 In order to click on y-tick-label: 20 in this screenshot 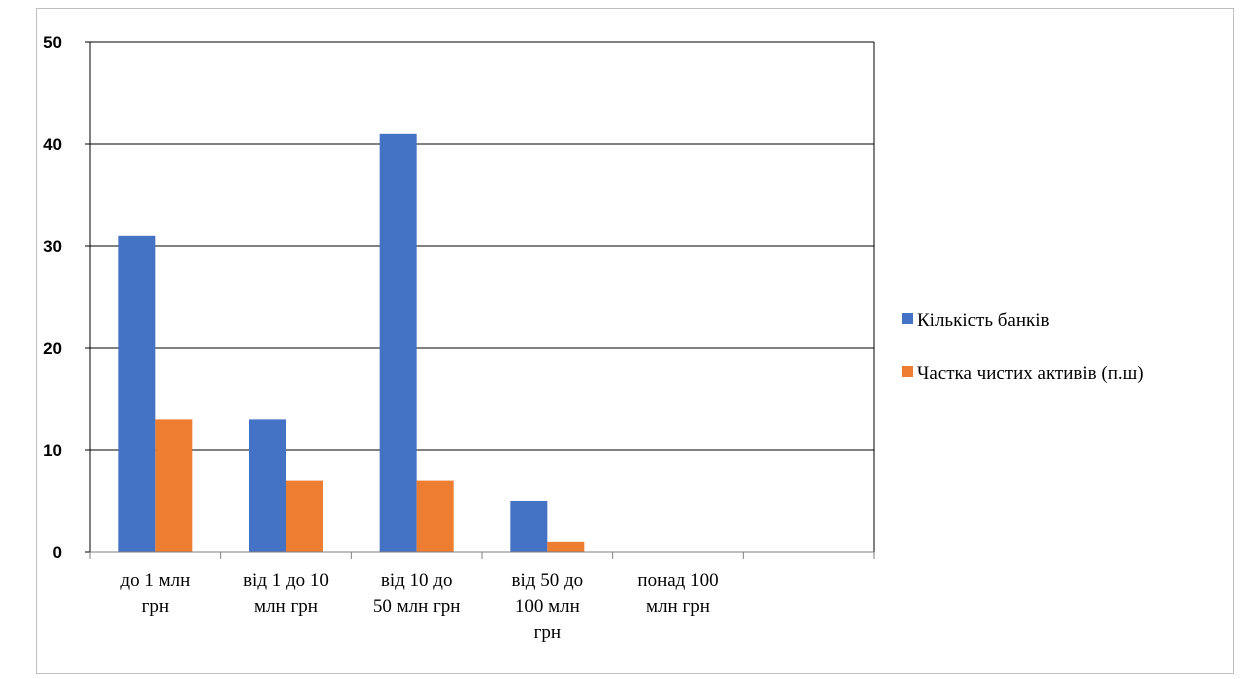, I will do `click(52, 348)`.